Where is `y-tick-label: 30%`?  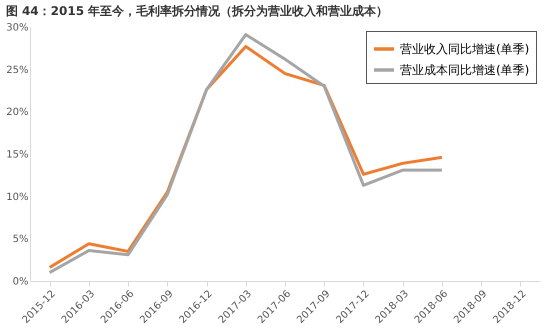 y-tick-label: 30% is located at coordinates (17, 28).